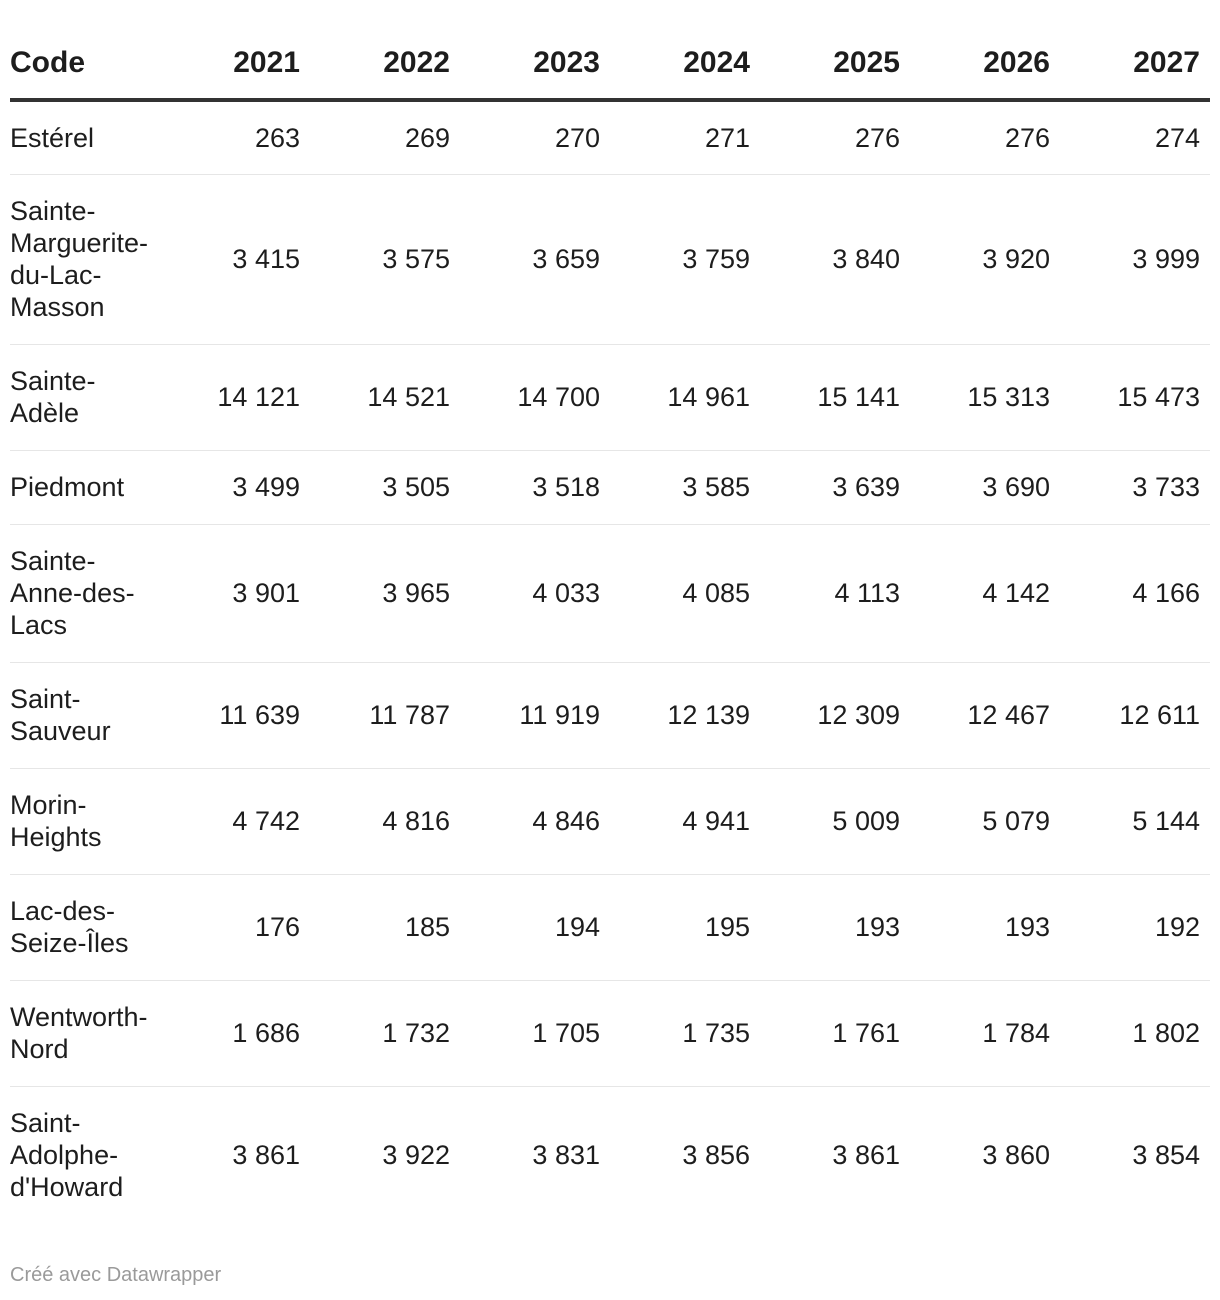 This screenshot has width=1220, height=1300. What do you see at coordinates (535, 397) in the screenshot?
I see `table-cell-value: 14 700` at bounding box center [535, 397].